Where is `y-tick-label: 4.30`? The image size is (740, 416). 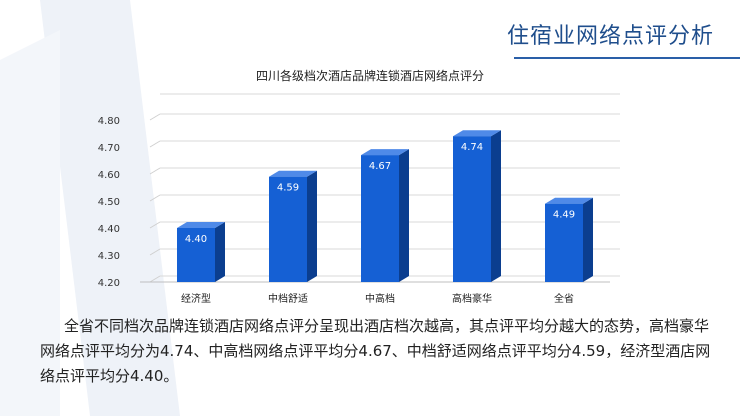
y-tick-label: 4.30 is located at coordinates (109, 256).